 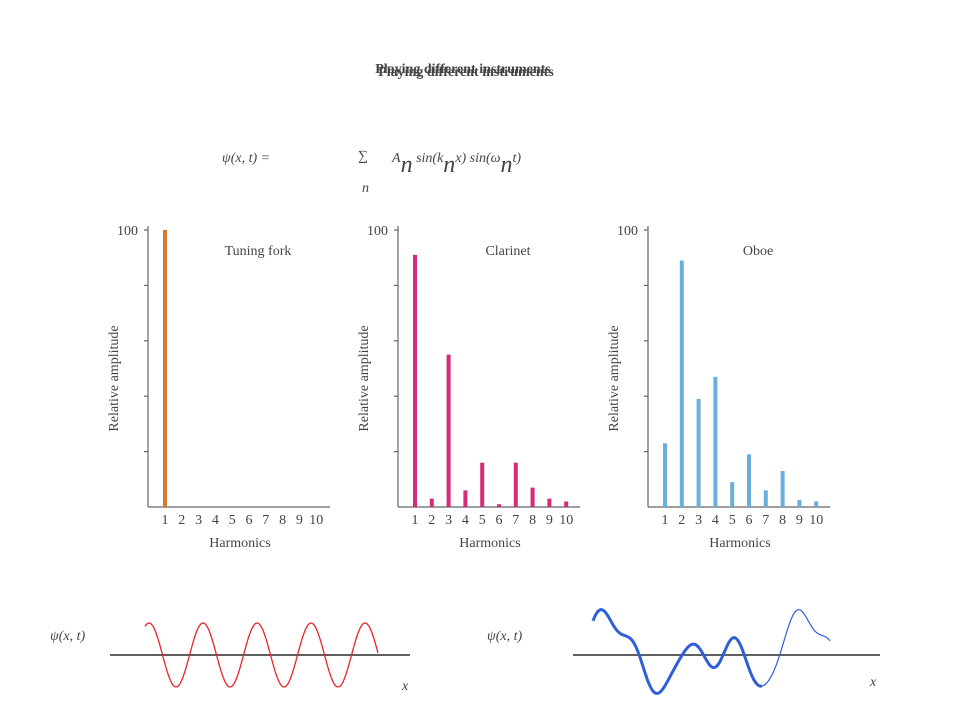 What do you see at coordinates (466, 72) in the screenshot?
I see `title-shadow: Playing different instruments` at bounding box center [466, 72].